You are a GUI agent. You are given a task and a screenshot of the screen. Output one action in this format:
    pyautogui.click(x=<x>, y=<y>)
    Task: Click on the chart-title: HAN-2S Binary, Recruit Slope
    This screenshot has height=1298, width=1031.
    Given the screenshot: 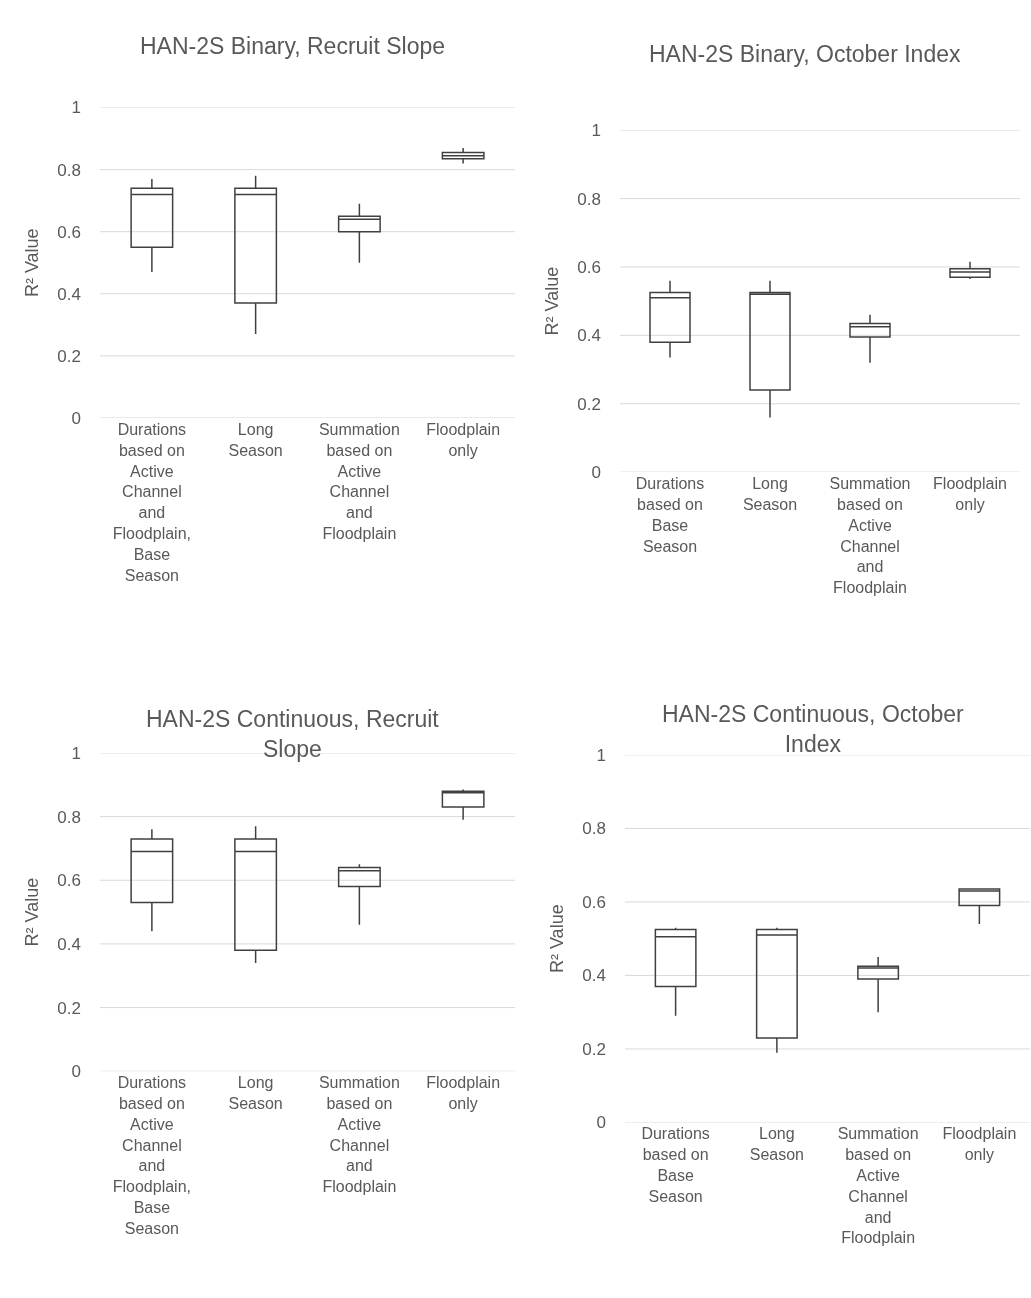 What is the action you would take?
    pyautogui.click(x=293, y=46)
    